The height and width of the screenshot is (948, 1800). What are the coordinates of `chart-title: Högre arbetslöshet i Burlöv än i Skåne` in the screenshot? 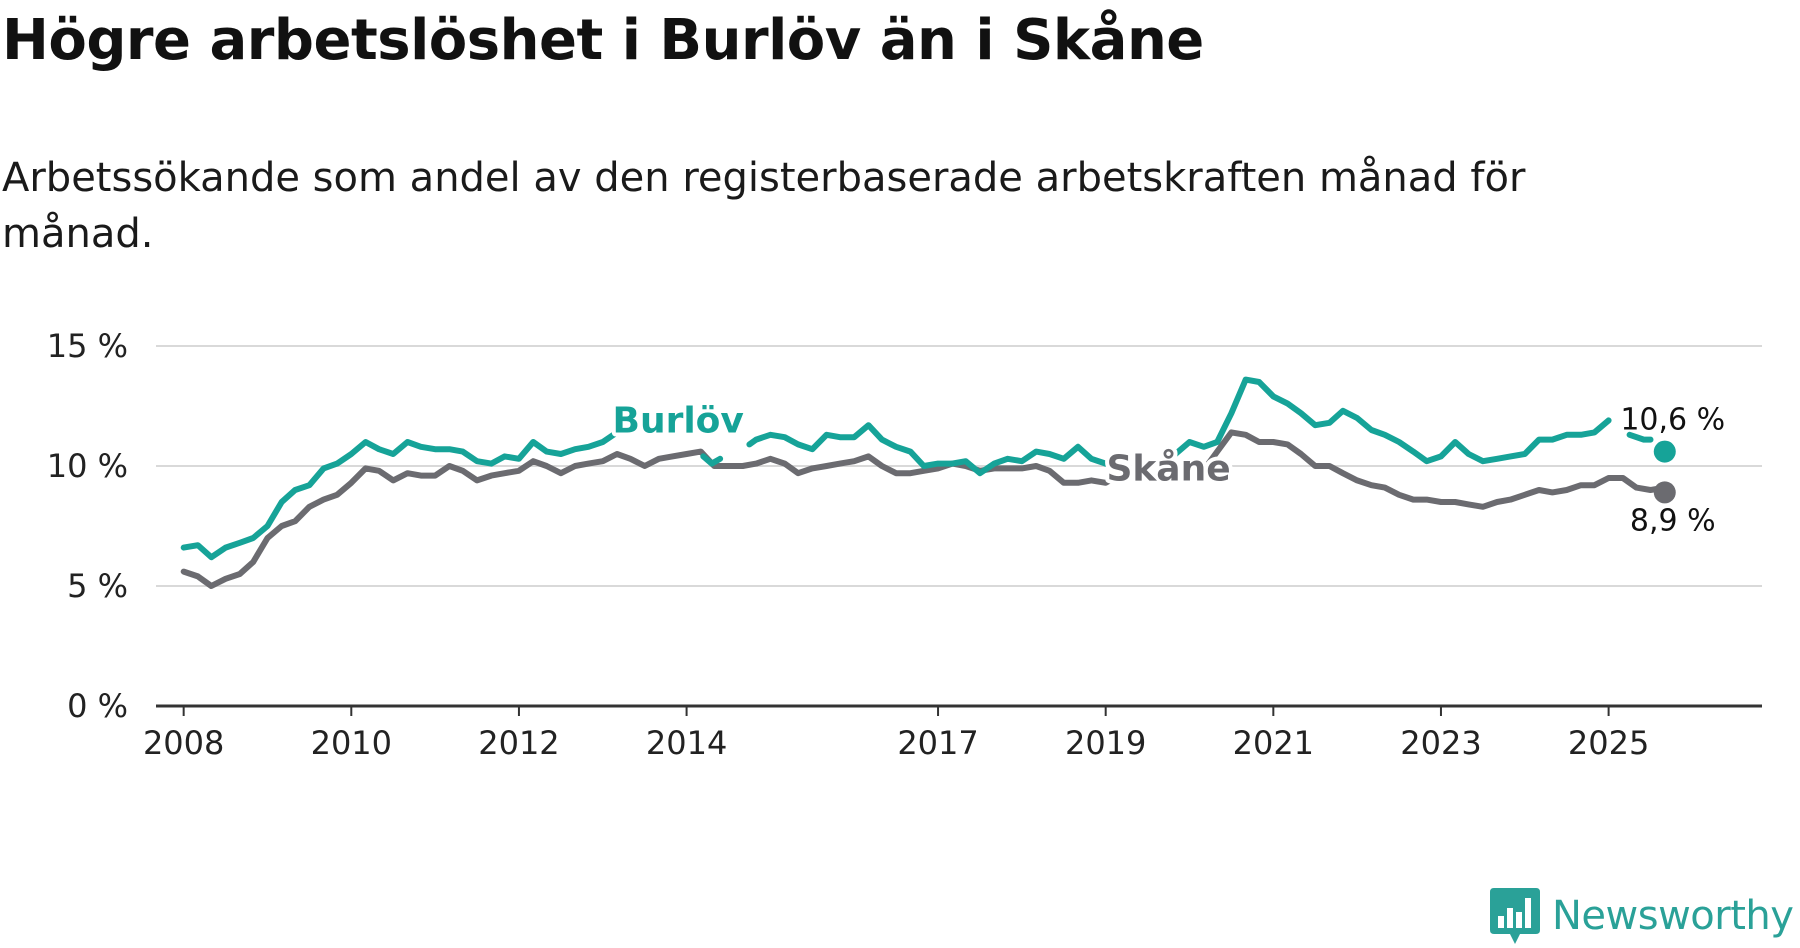 It's located at (603, 40).